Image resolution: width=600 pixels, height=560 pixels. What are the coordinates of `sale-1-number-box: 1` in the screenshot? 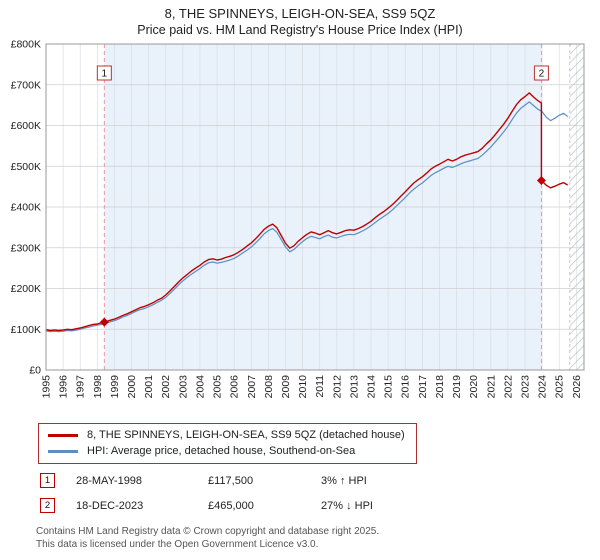 It's located at (47, 480).